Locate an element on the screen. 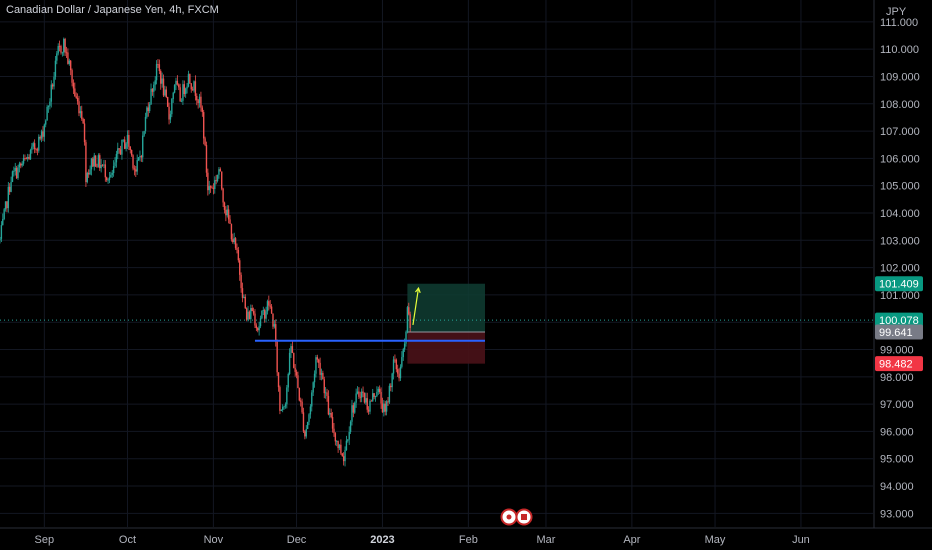  time-tick-label: May is located at coordinates (715, 540).